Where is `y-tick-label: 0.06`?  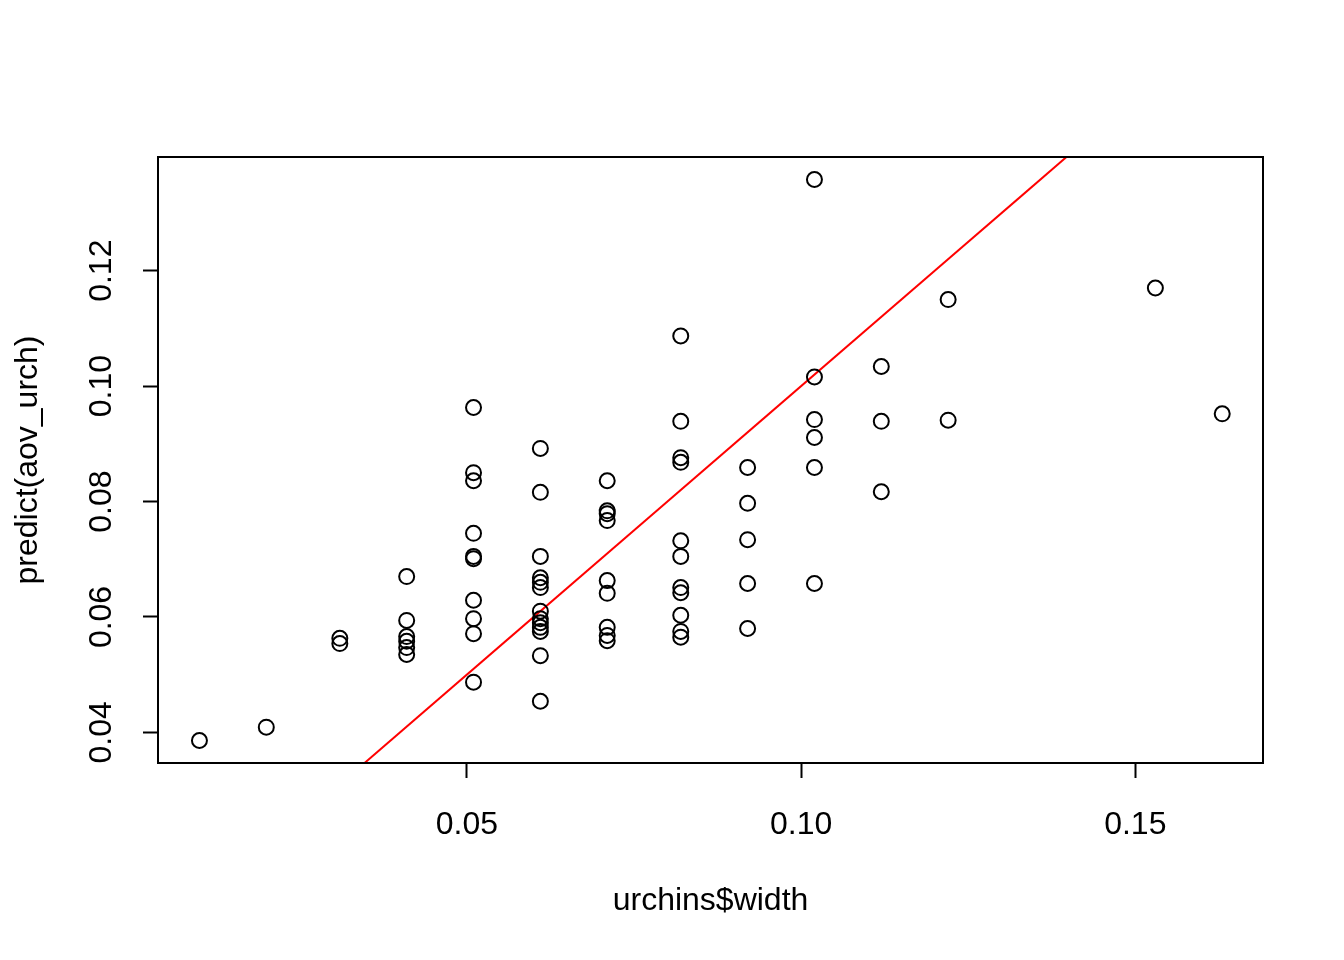 y-tick-label: 0.06 is located at coordinates (99, 617).